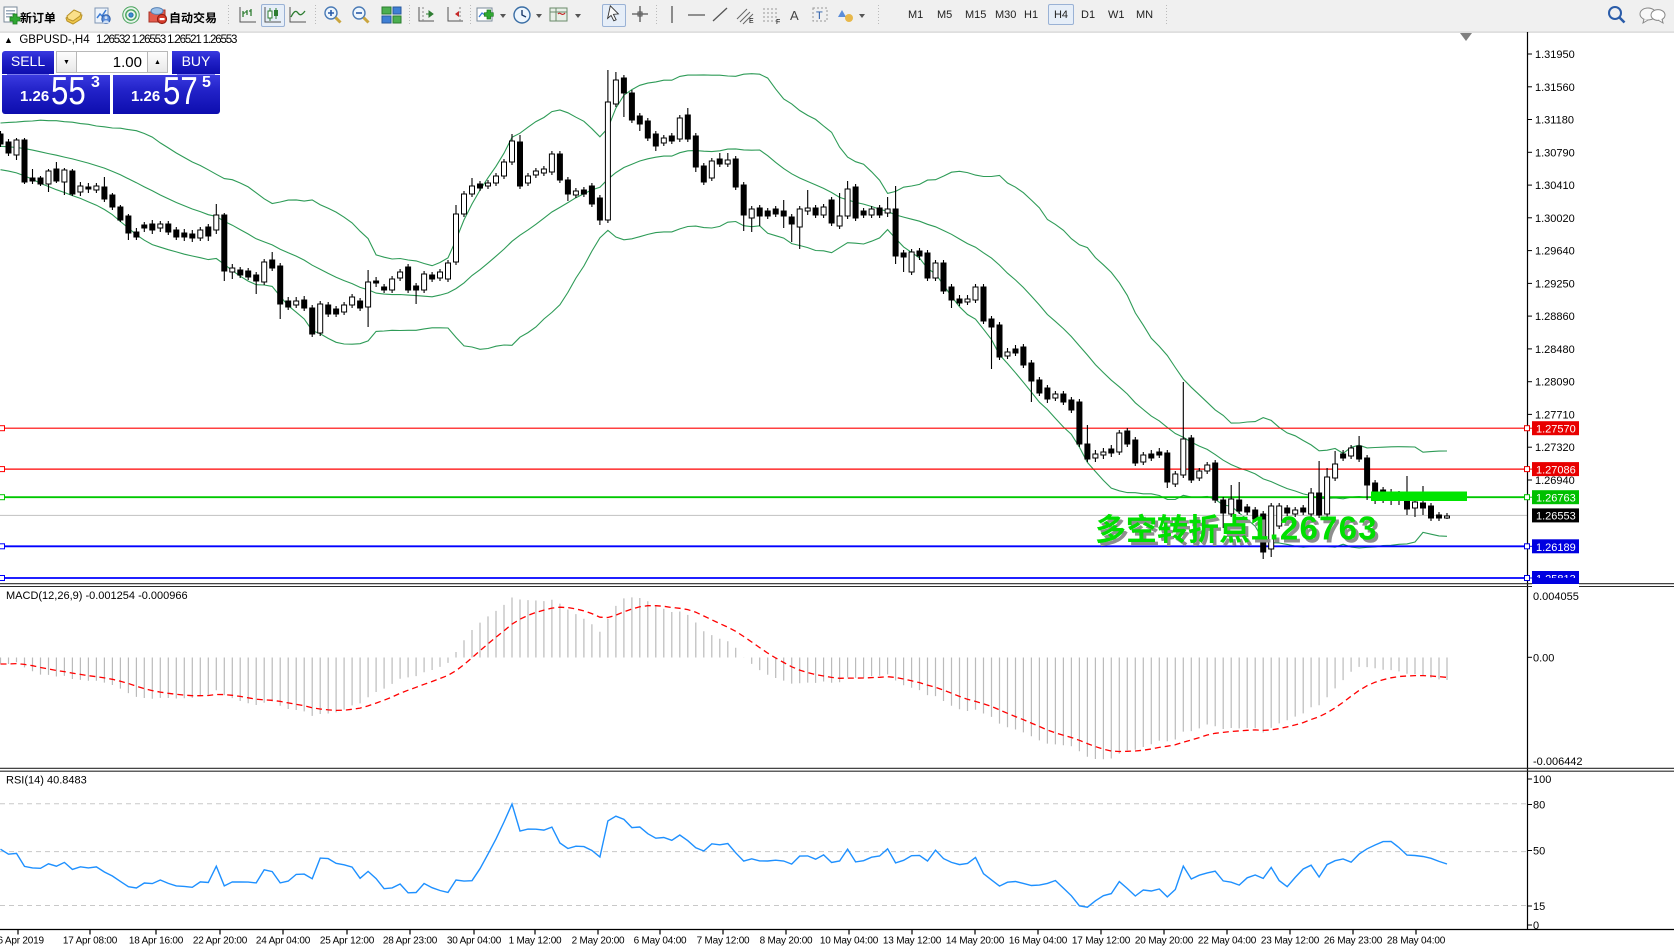 The width and height of the screenshot is (1674, 951). What do you see at coordinates (975, 941) in the screenshot?
I see `svg-text: 14 May 20:00` at bounding box center [975, 941].